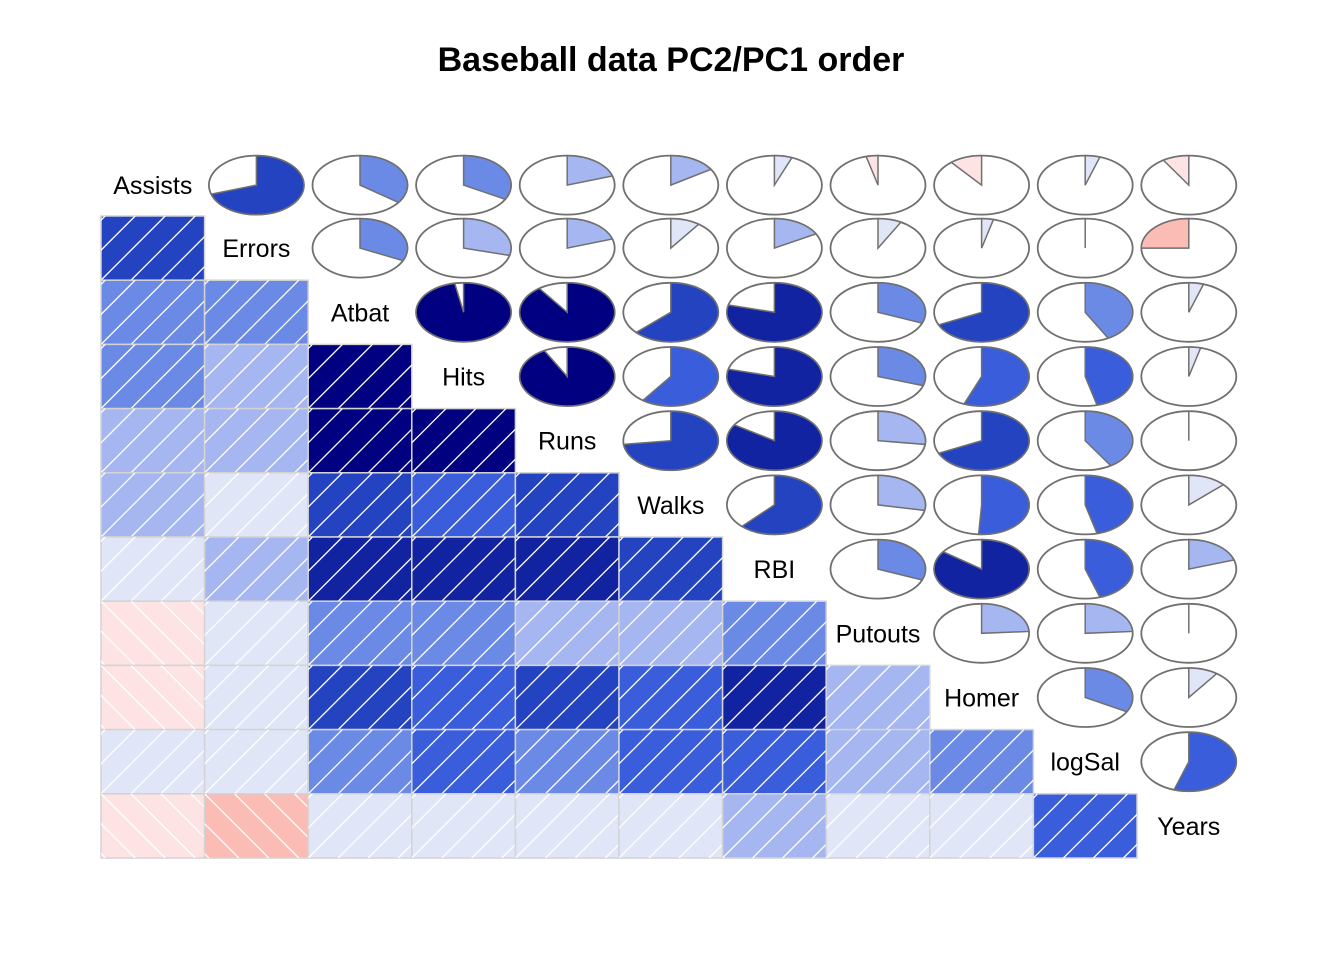 This screenshot has width=1344, height=960. What do you see at coordinates (152, 186) in the screenshot?
I see `variable-label: Assists` at bounding box center [152, 186].